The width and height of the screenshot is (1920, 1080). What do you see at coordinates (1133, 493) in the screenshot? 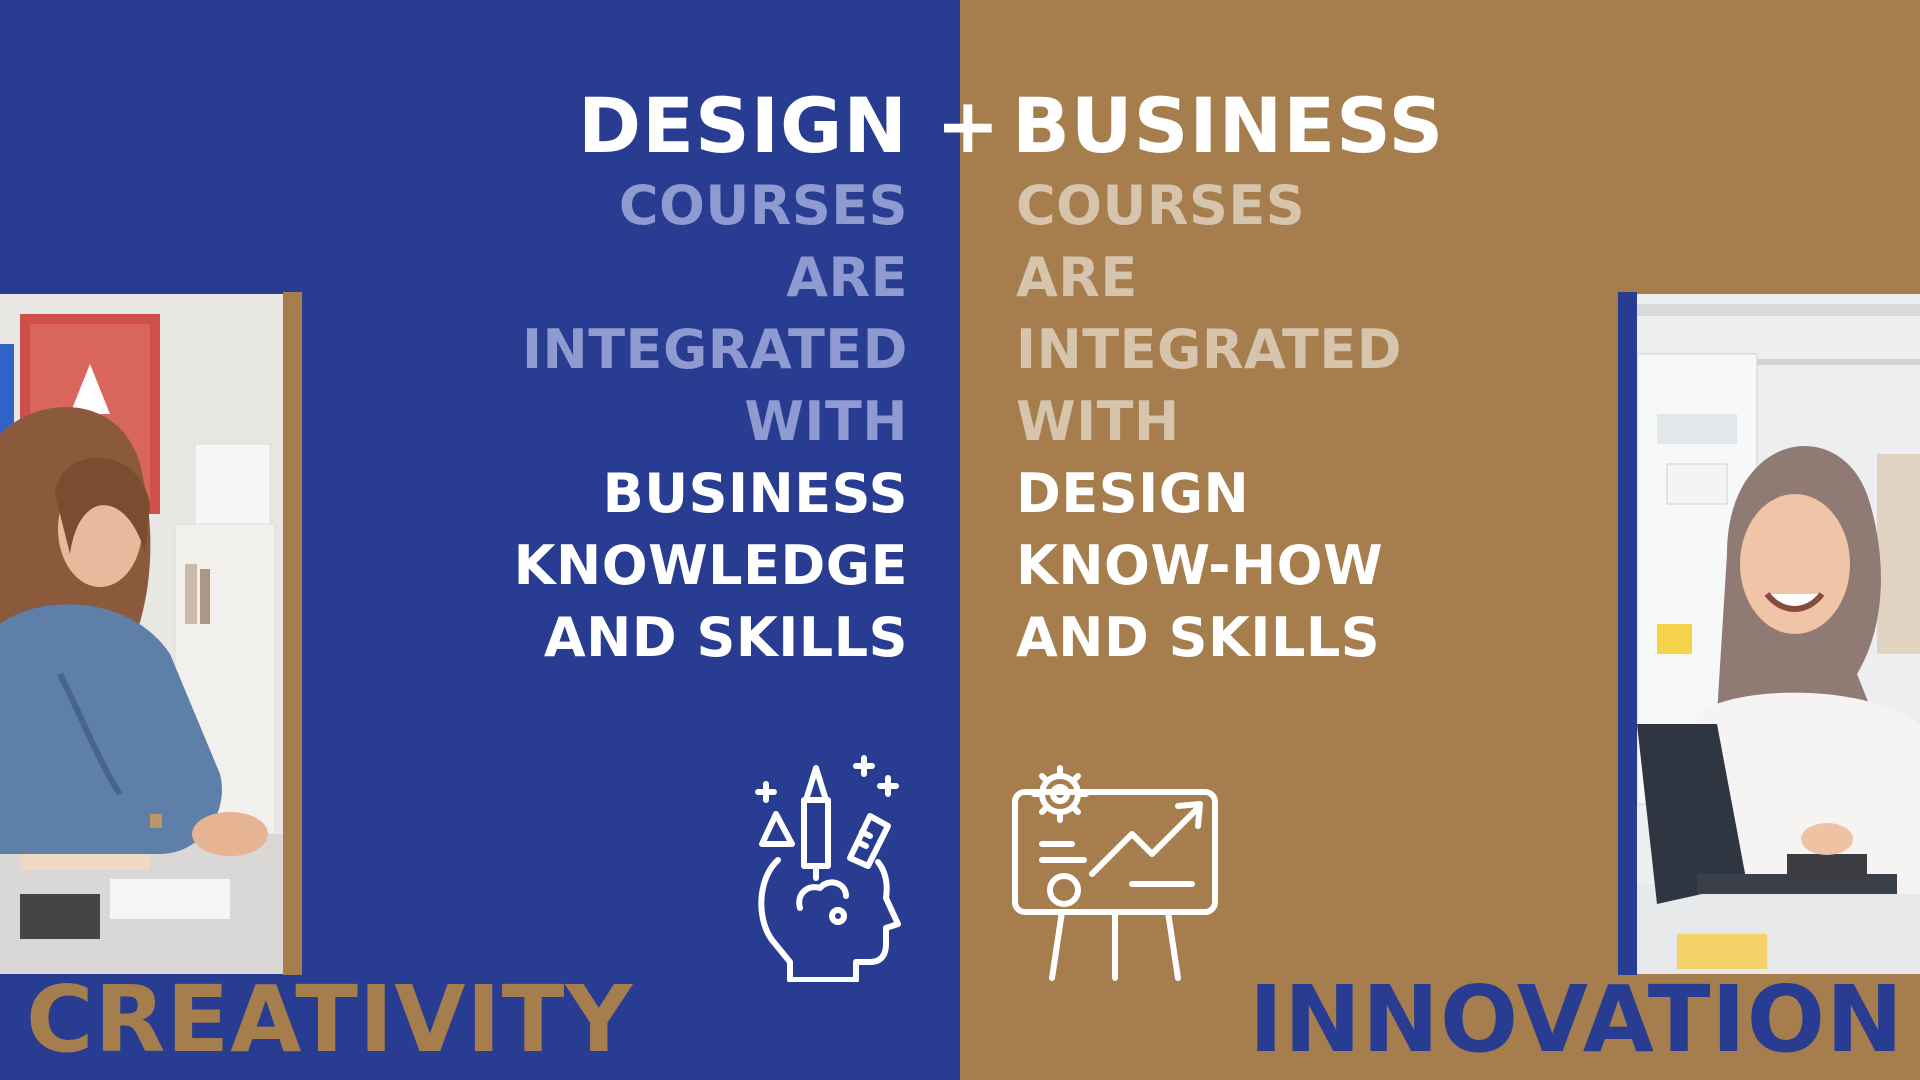
I see `statement-highlight: DESIGN` at bounding box center [1133, 493].